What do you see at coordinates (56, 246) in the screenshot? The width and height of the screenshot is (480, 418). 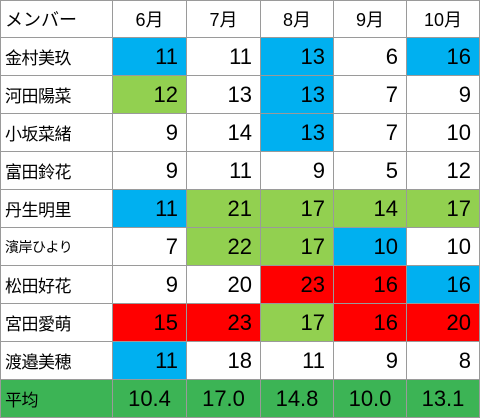 I see `member-name: 濱岸ひより` at bounding box center [56, 246].